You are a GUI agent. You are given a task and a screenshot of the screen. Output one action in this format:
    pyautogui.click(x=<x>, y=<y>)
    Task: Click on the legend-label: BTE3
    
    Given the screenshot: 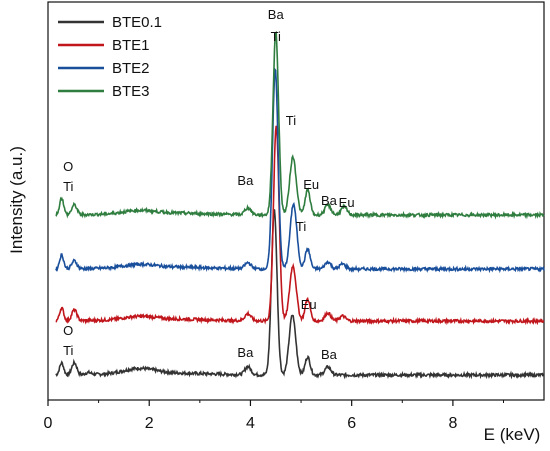 What is the action you would take?
    pyautogui.click(x=131, y=91)
    